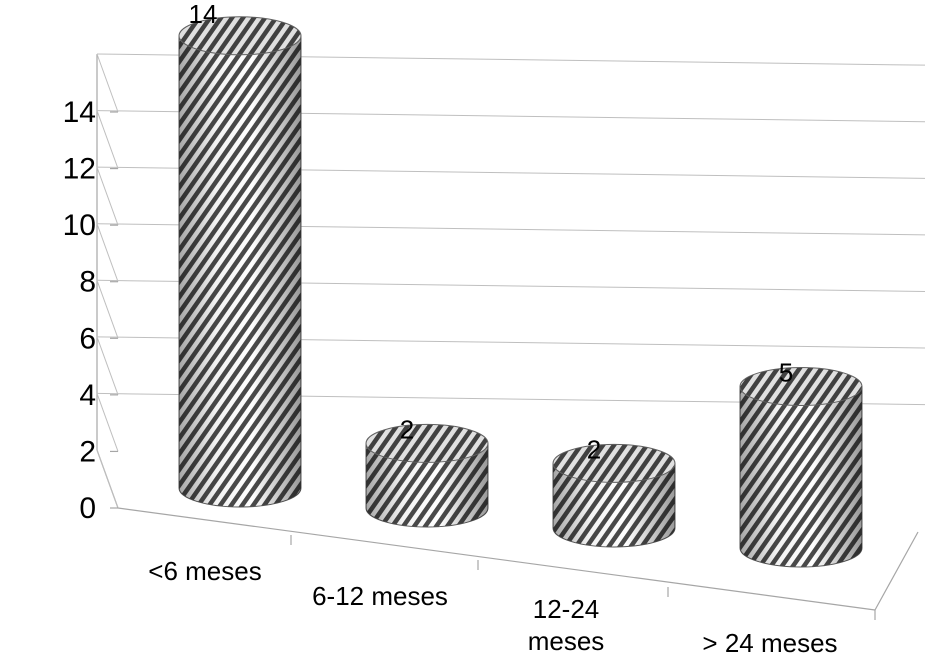 This screenshot has height=664, width=935. What do you see at coordinates (79, 225) in the screenshot?
I see `y-tick-label: 10` at bounding box center [79, 225].